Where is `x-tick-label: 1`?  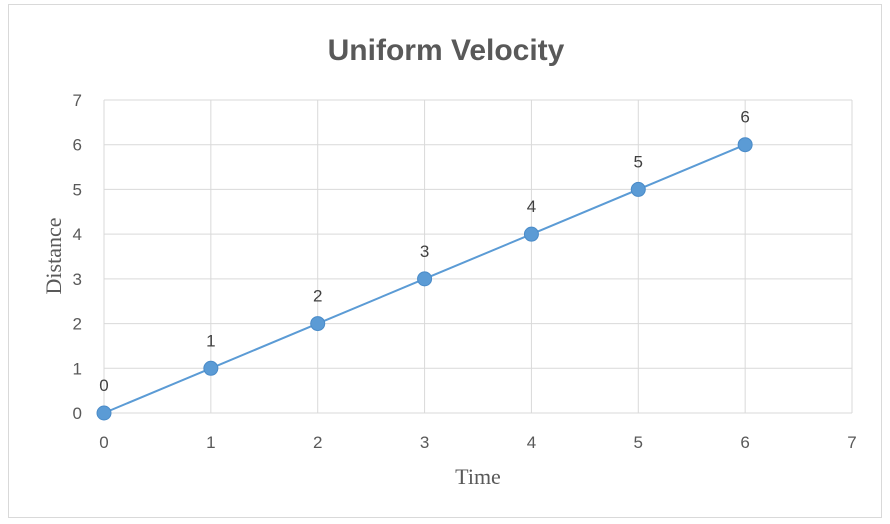
x-tick-label: 1 is located at coordinates (210, 442).